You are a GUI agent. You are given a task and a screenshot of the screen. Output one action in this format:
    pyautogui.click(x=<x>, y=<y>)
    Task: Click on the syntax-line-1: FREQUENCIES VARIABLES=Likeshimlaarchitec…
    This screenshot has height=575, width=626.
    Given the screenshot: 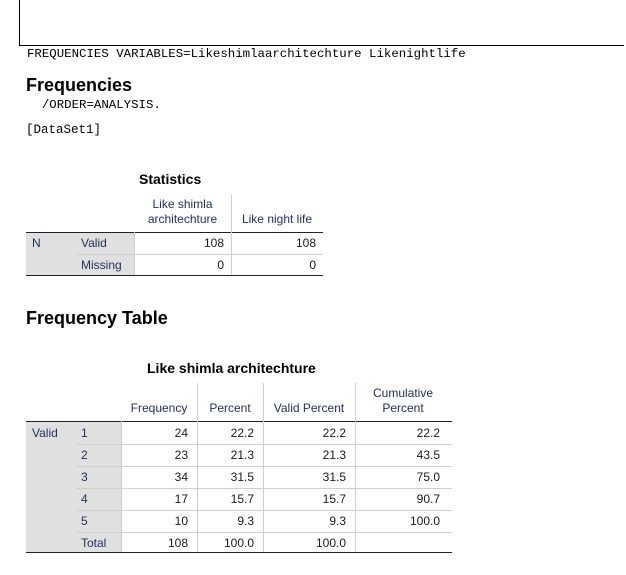 What is the action you would take?
    pyautogui.click(x=246, y=54)
    